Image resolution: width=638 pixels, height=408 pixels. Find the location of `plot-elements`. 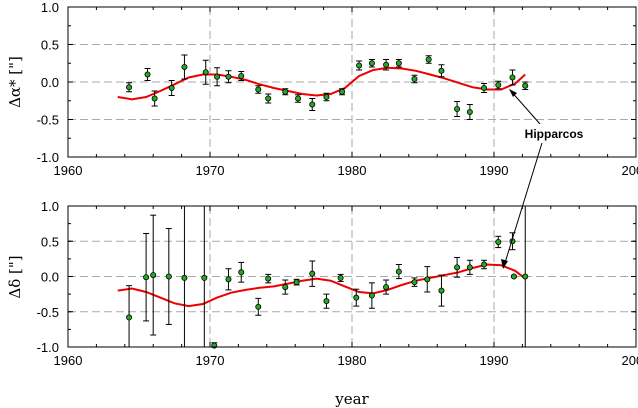

plot-elements is located at coordinates (323, 87).